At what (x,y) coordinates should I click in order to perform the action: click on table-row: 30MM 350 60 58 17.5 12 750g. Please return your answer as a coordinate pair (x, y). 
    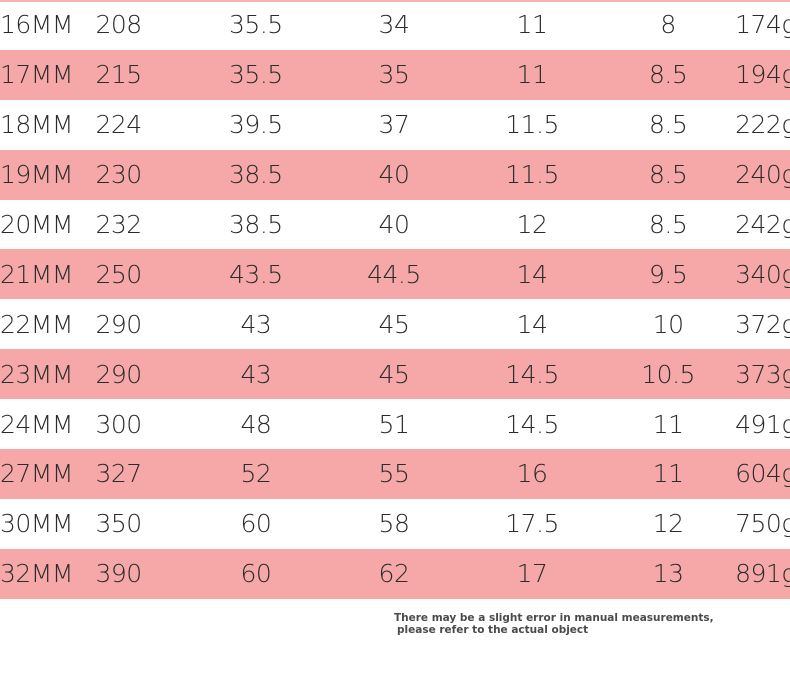
    Looking at the image, I should click on (395, 524).